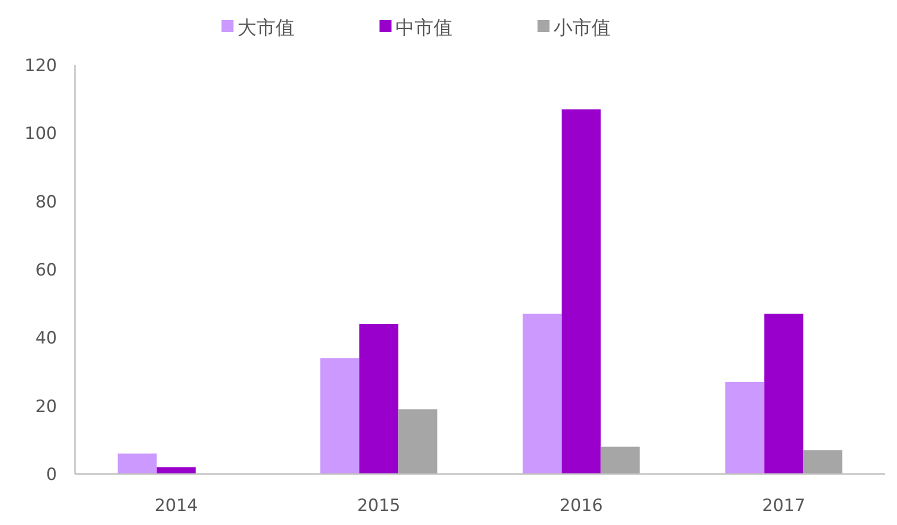 Image resolution: width=897 pixels, height=525 pixels. Describe the element at coordinates (46, 270) in the screenshot. I see `y-tick-label: 60` at that location.